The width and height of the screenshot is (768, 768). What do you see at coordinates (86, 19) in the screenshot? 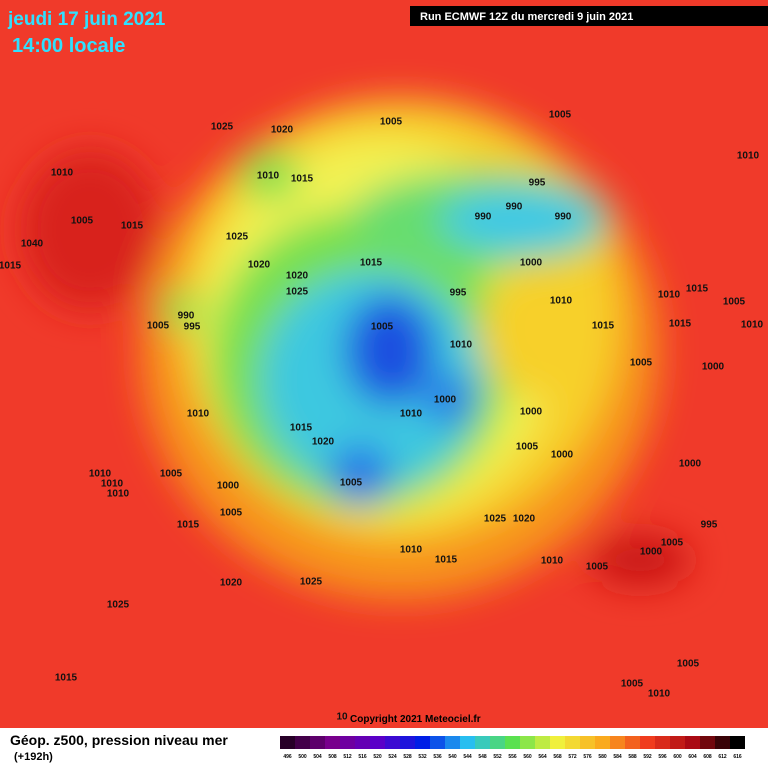
I see `date: jeudi 17 juin 2021` at bounding box center [86, 19].